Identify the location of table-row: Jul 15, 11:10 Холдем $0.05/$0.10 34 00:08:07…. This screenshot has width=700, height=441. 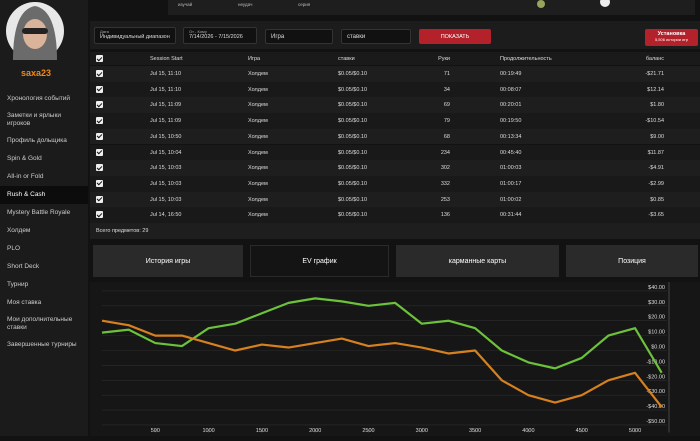
(395, 89).